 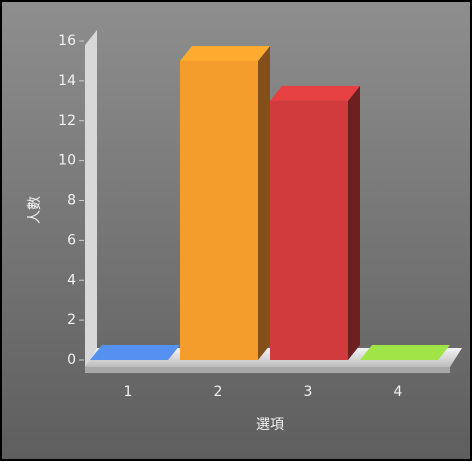 I want to click on y-tick-label: 6, so click(x=71, y=240).